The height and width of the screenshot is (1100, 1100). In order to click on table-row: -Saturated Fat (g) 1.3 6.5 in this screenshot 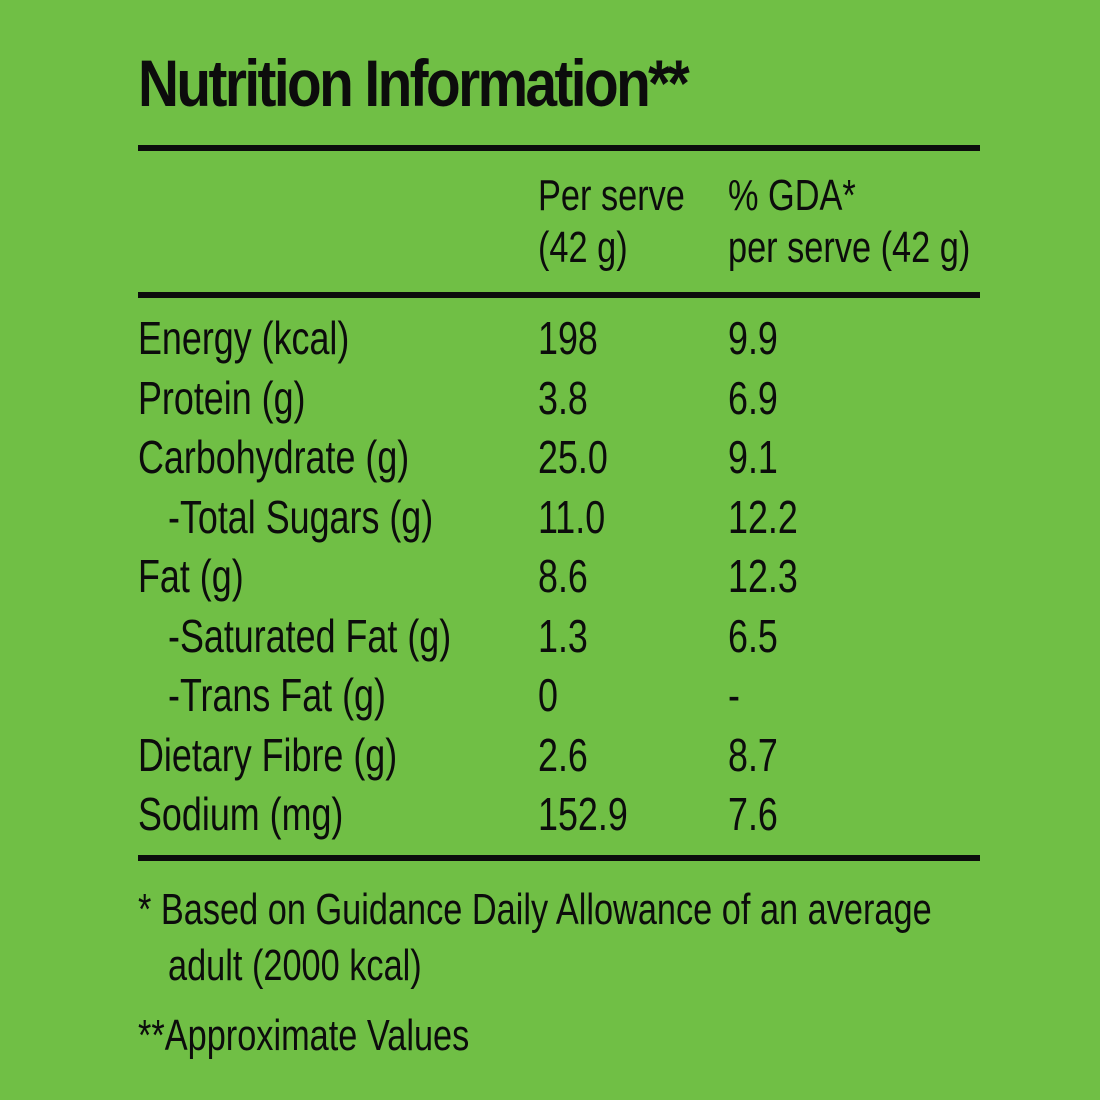, I will do `click(559, 637)`.